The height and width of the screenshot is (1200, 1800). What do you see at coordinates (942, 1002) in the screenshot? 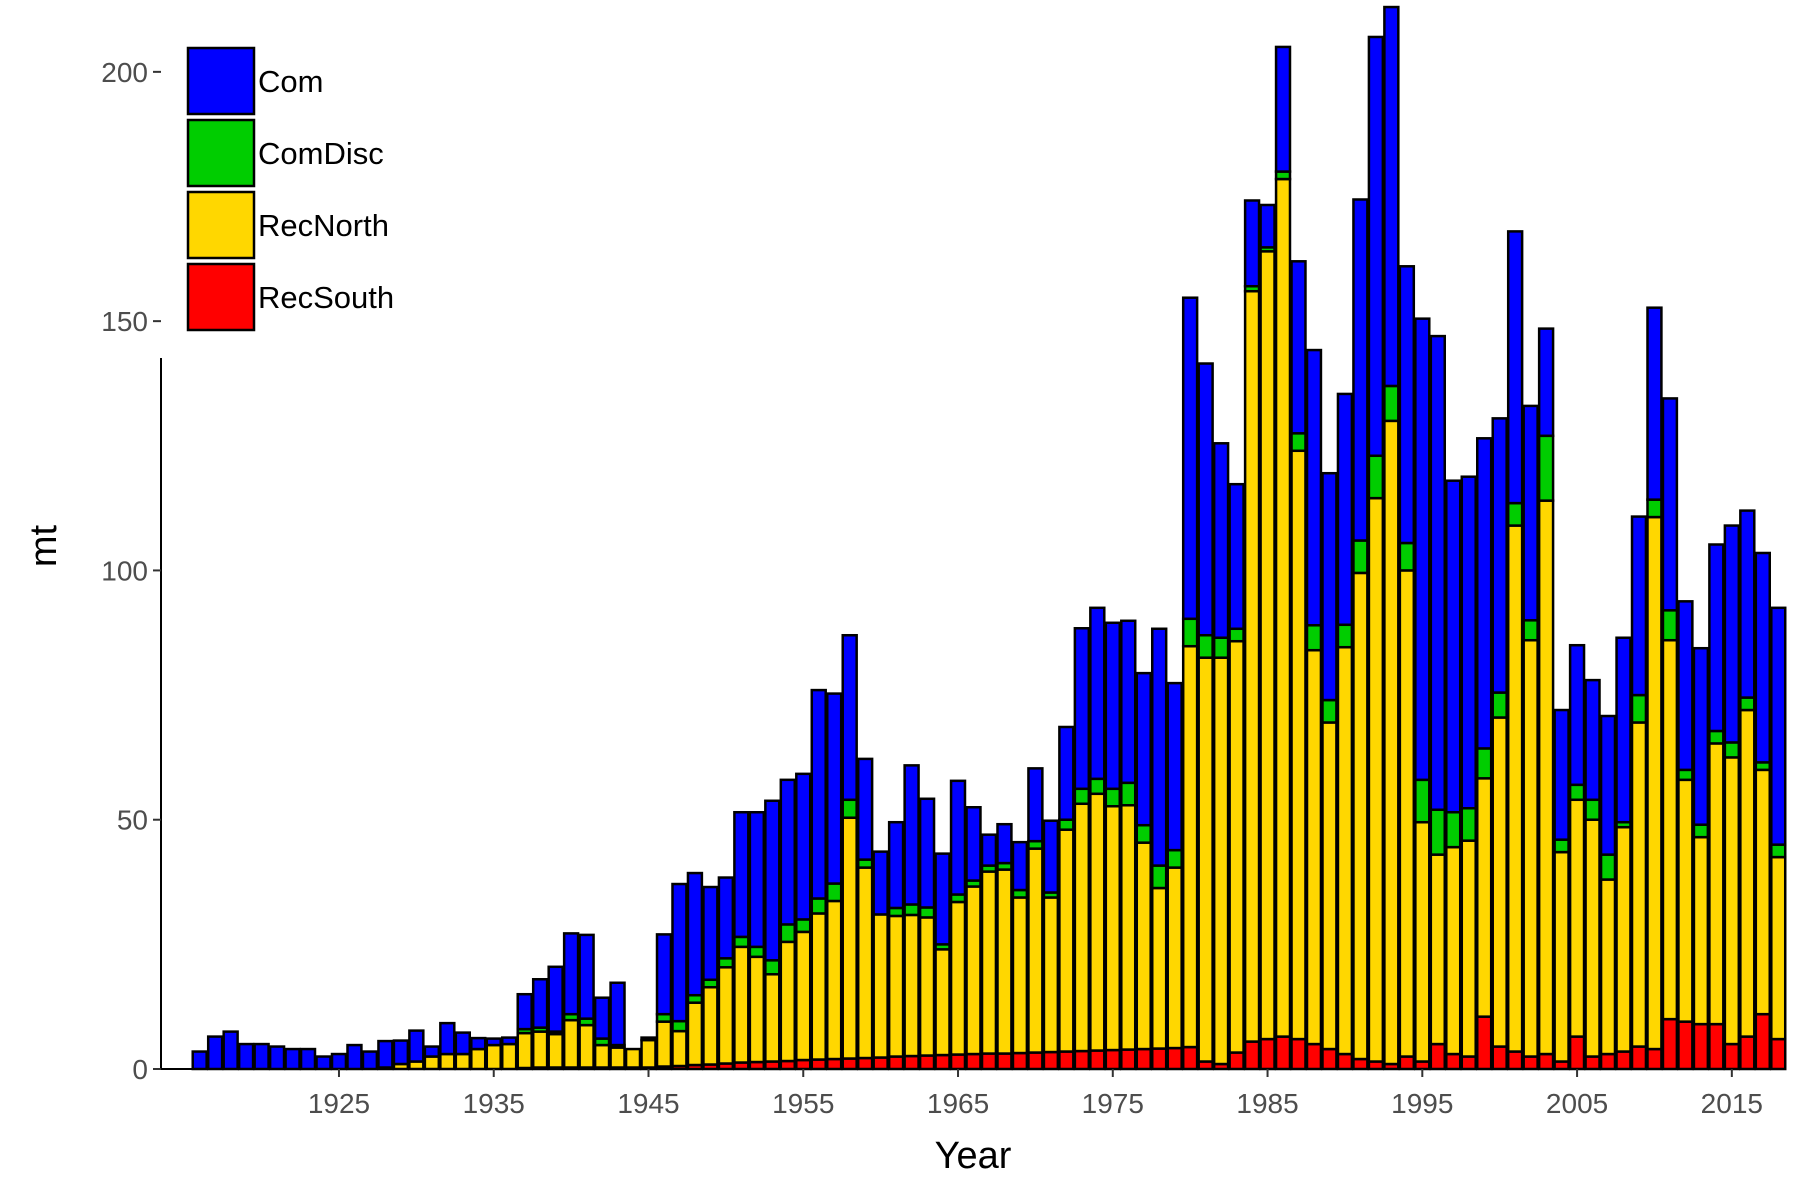
I see `bar-recnorth-1964` at bounding box center [942, 1002].